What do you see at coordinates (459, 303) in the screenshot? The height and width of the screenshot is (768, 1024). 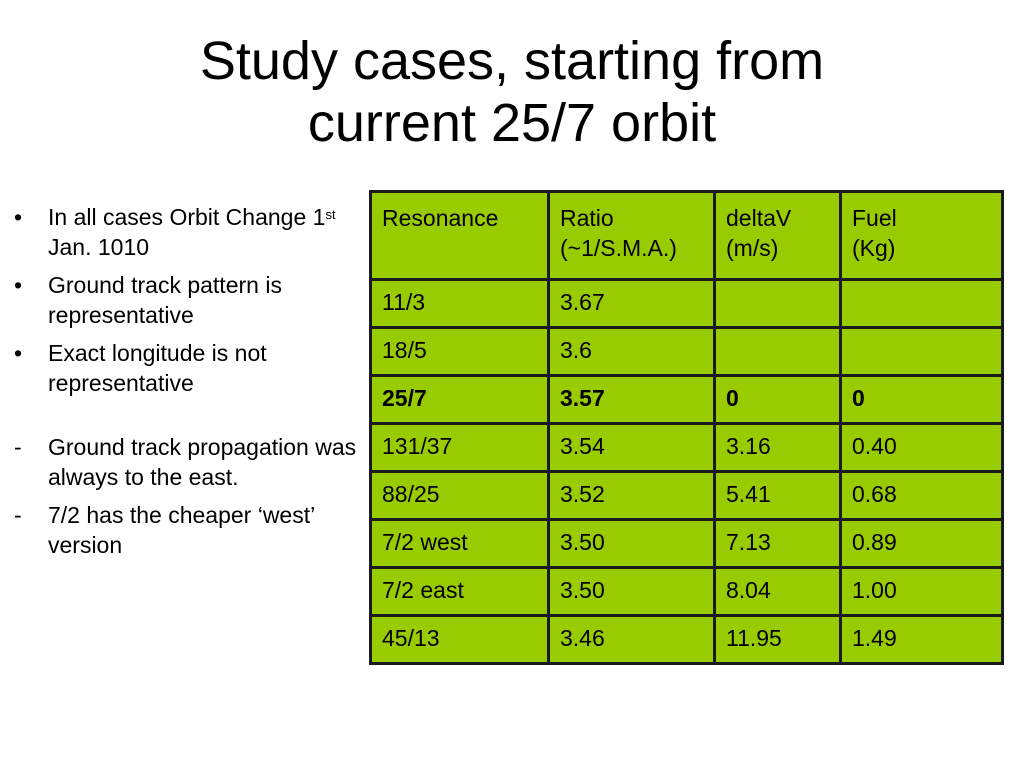 I see `cell-resonance: 11/3` at bounding box center [459, 303].